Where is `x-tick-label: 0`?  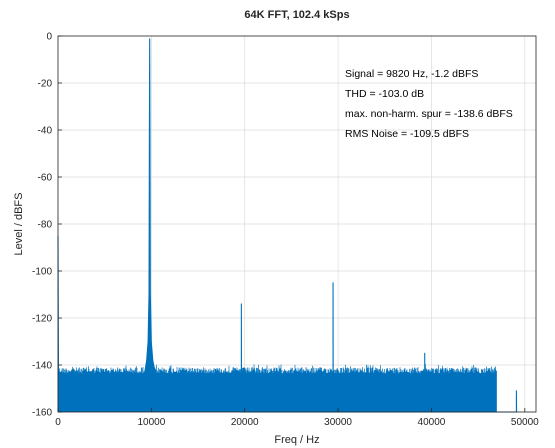 x-tick-label: 0 is located at coordinates (58, 422).